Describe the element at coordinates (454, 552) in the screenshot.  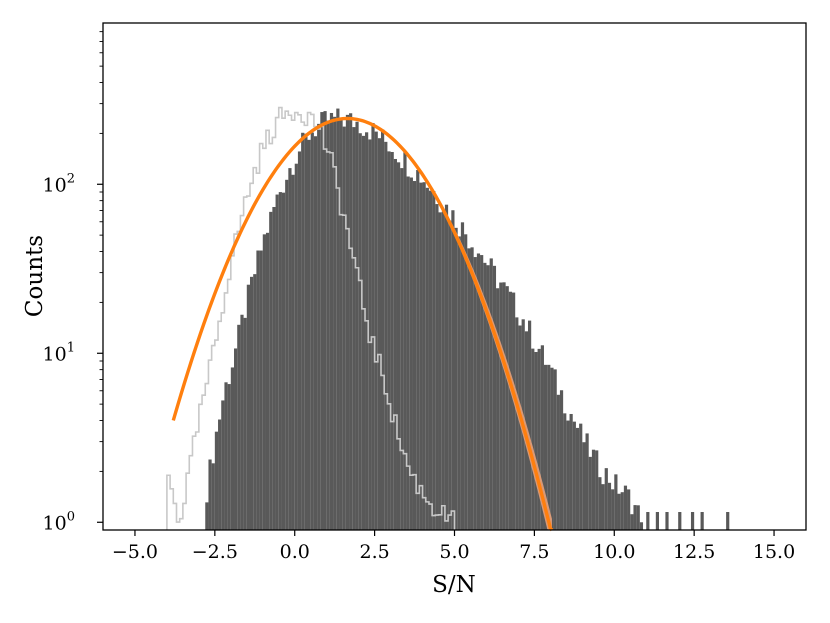
I see `x-tick-label: 5.0` at that location.